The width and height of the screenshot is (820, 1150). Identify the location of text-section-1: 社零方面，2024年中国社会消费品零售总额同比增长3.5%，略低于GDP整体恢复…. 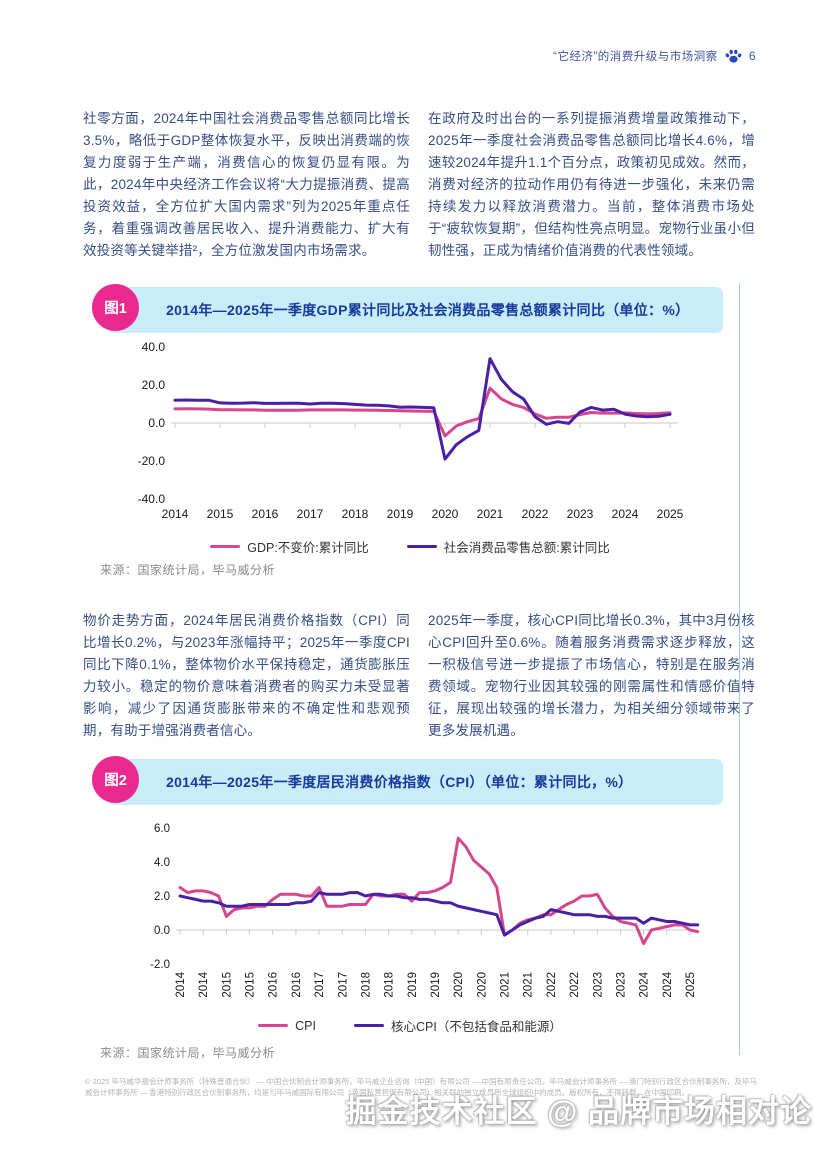
(419, 185).